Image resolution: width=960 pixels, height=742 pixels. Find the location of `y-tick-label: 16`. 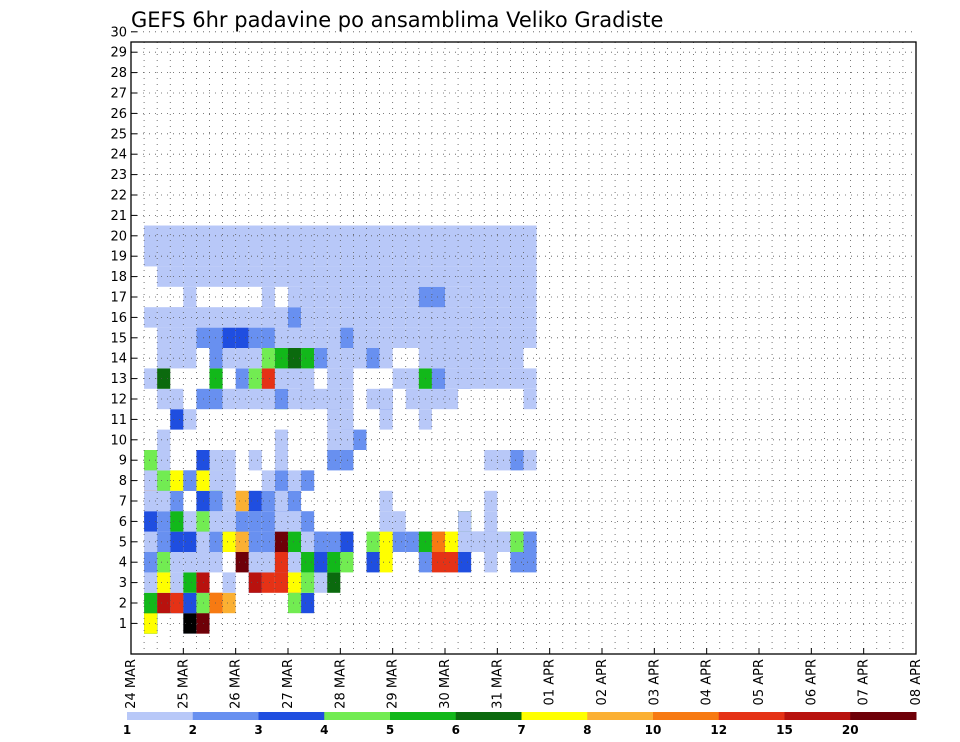

y-tick-label: 16 is located at coordinates (118, 318).